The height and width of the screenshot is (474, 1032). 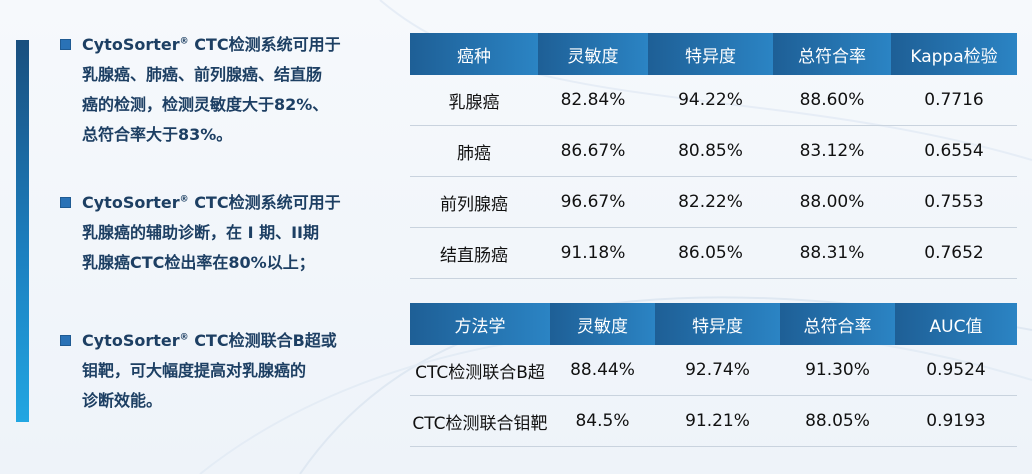 I want to click on bullet-line: CTC检测联合B超或, so click(x=265, y=340).